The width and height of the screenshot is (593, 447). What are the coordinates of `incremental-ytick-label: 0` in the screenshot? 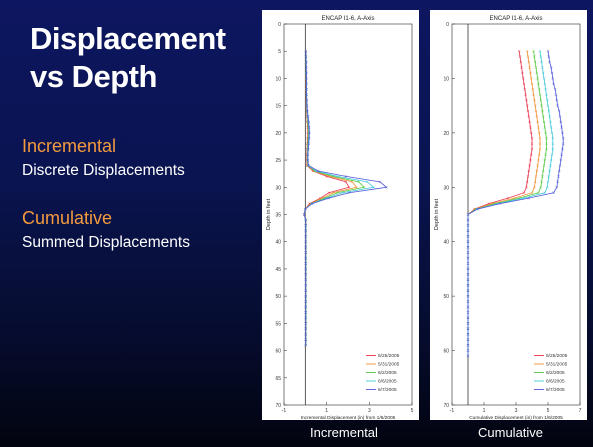 It's located at (279, 25).